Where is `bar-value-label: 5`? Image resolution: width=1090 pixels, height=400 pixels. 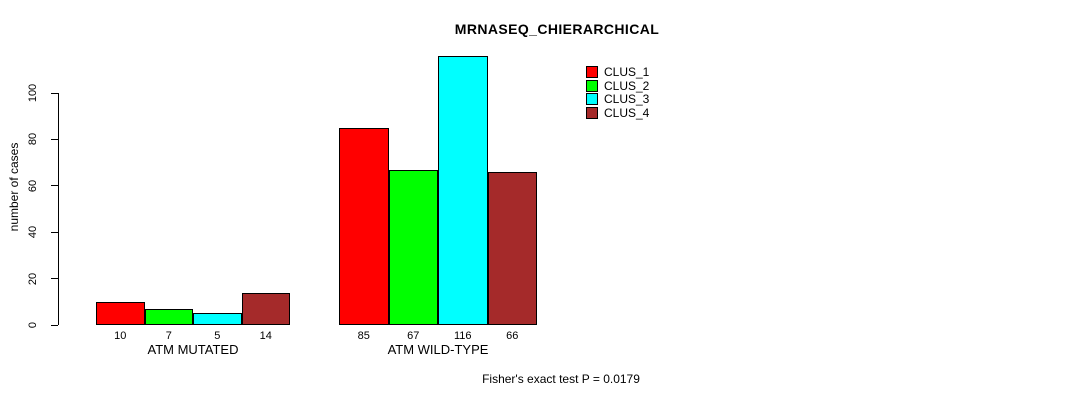
bar-value-label: 5 is located at coordinates (217, 336).